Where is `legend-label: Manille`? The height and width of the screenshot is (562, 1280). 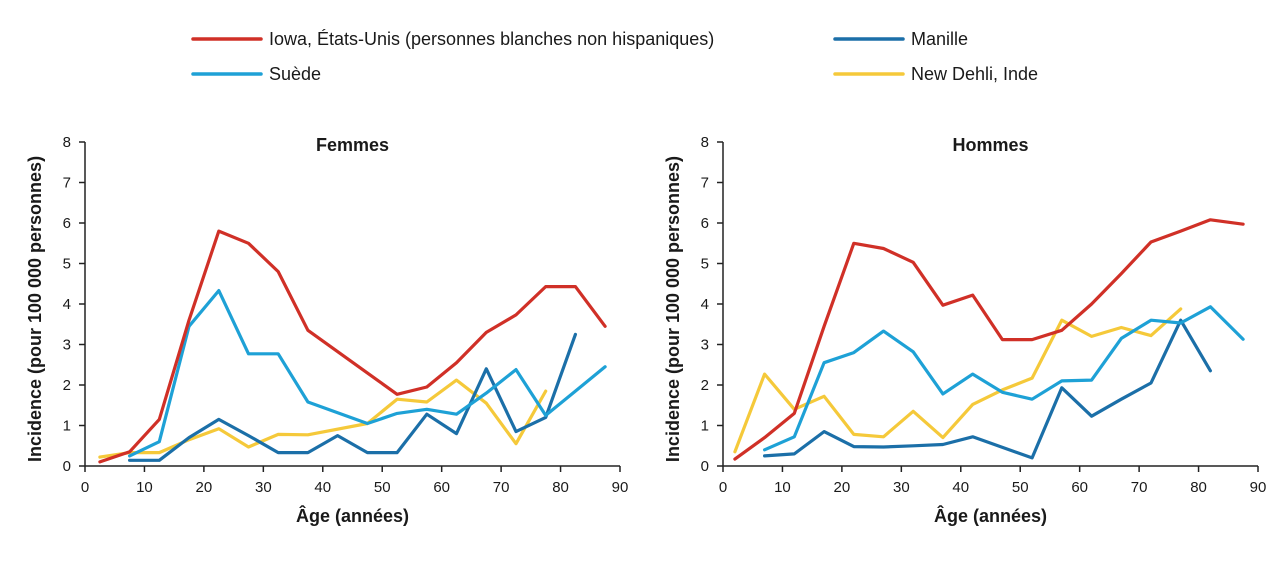 legend-label: Manille is located at coordinates (939, 39).